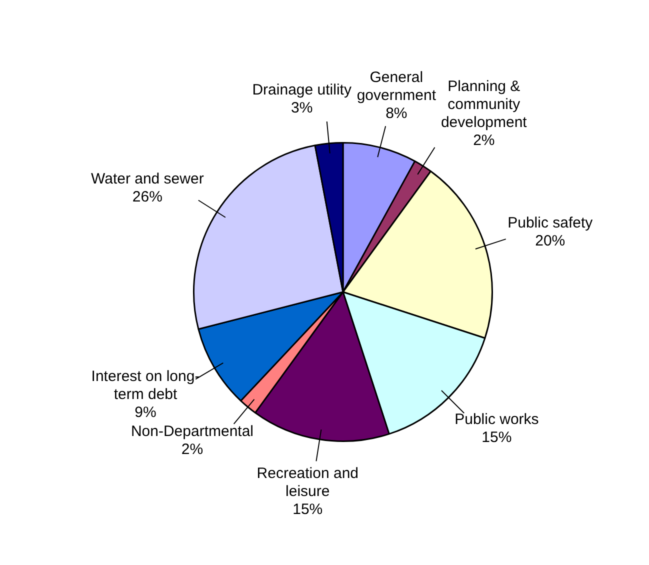 Image resolution: width=649 pixels, height=565 pixels. Describe the element at coordinates (397, 113) in the screenshot. I see `data-label: 8%` at that location.